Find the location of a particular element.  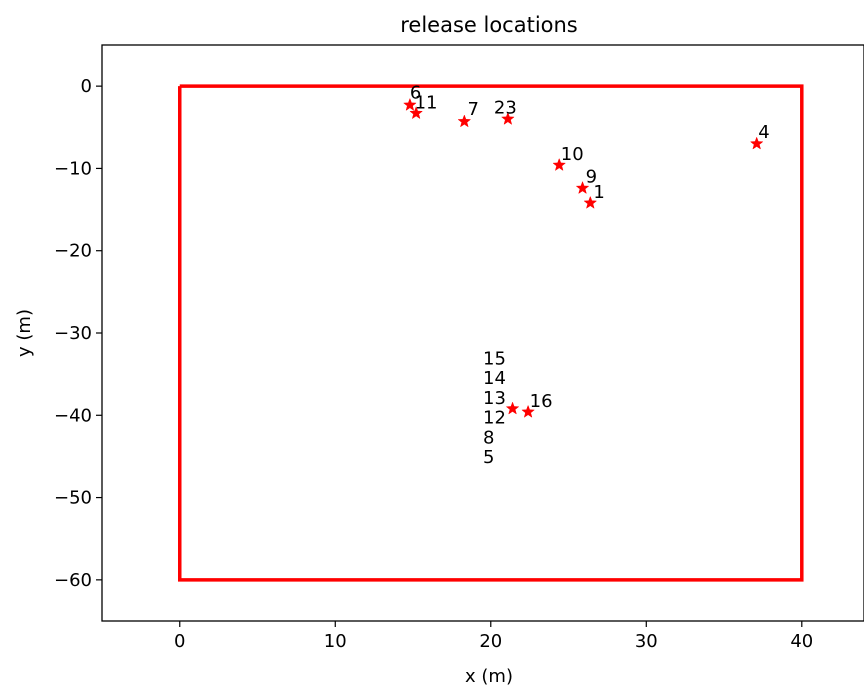

y-tick-label: −60 is located at coordinates (73, 580).